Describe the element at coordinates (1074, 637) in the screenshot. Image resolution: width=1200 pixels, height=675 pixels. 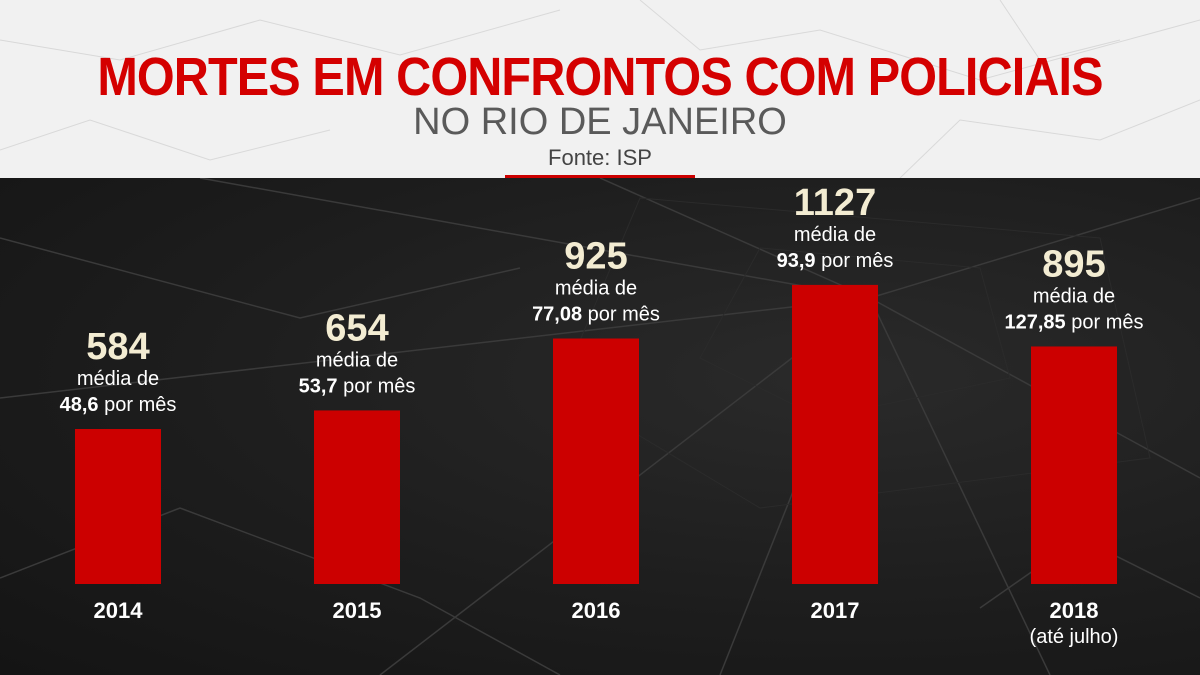
I see `category-note-2018: (até julho)` at that location.